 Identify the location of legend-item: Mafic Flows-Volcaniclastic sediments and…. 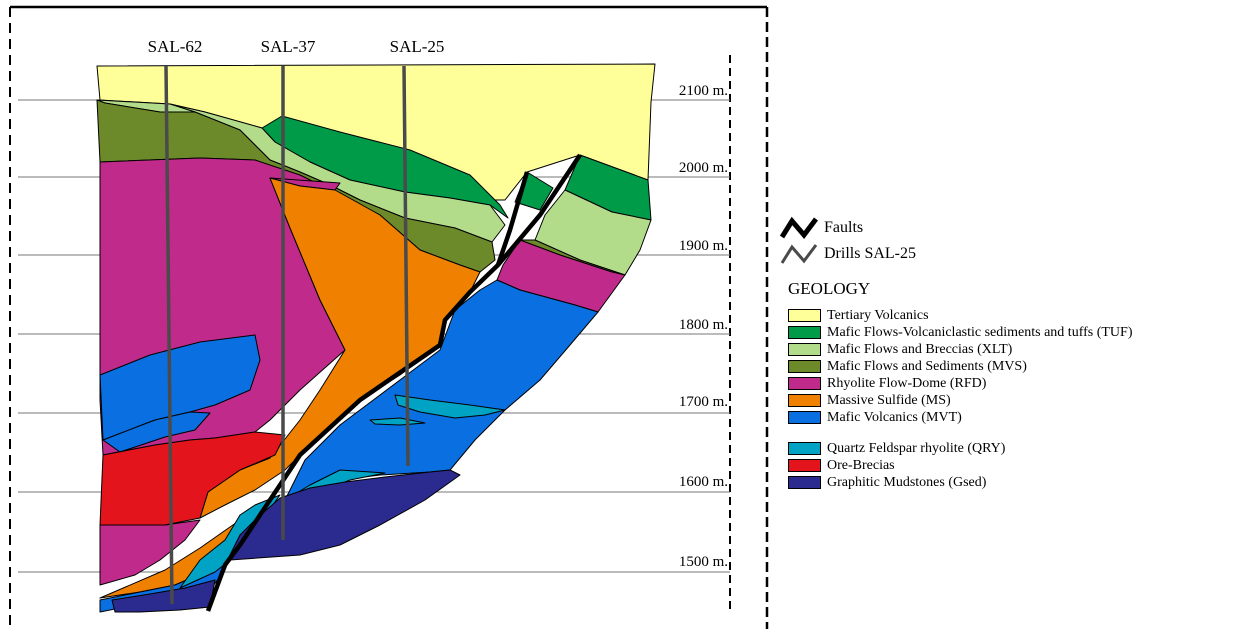
(1016, 332).